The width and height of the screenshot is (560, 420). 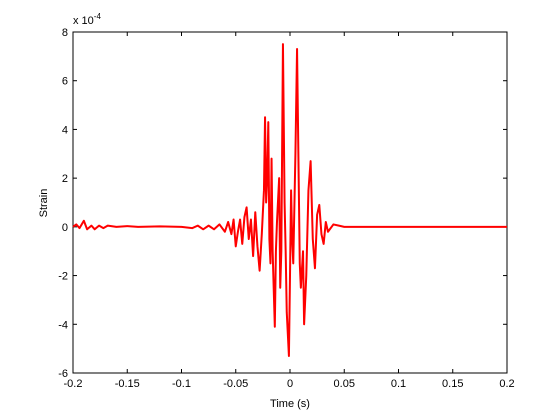 I want to click on x-tick-label: -0.15, so click(x=127, y=384).